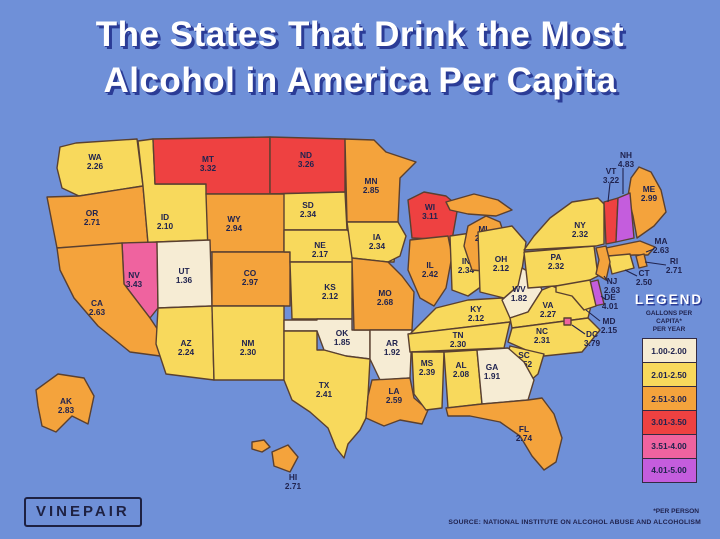 The image size is (720, 539). What do you see at coordinates (430, 211) in the screenshot?
I see `svg-text:WI3.11: WI 3.11` at bounding box center [430, 211].